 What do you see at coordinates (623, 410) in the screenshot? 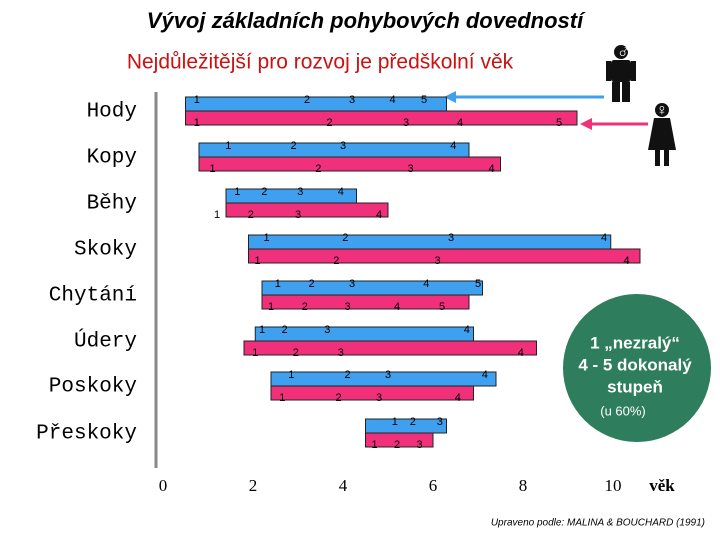
I see `callout-note: (u 60%)` at bounding box center [623, 410].